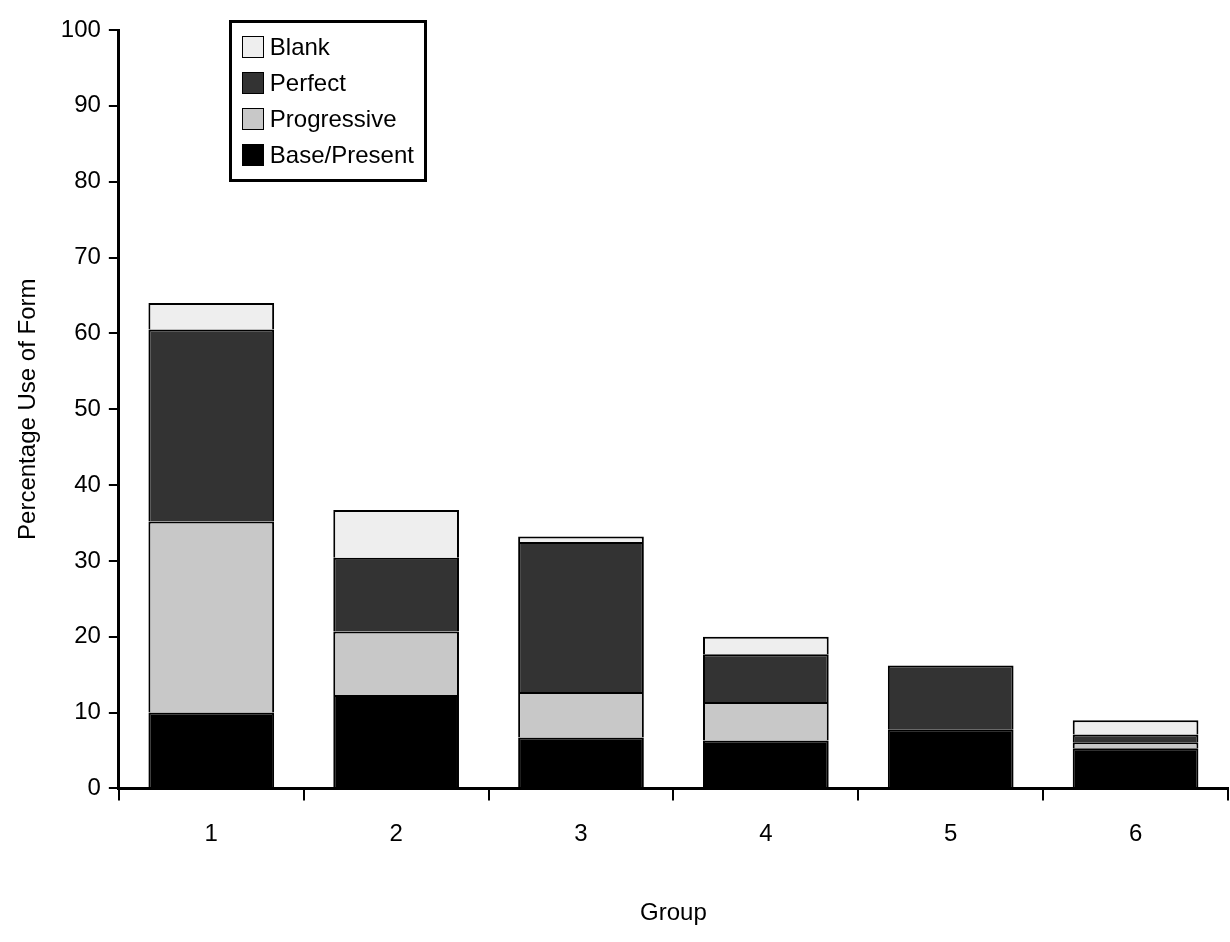  I want to click on y-tick-label: 60, so click(87, 331).